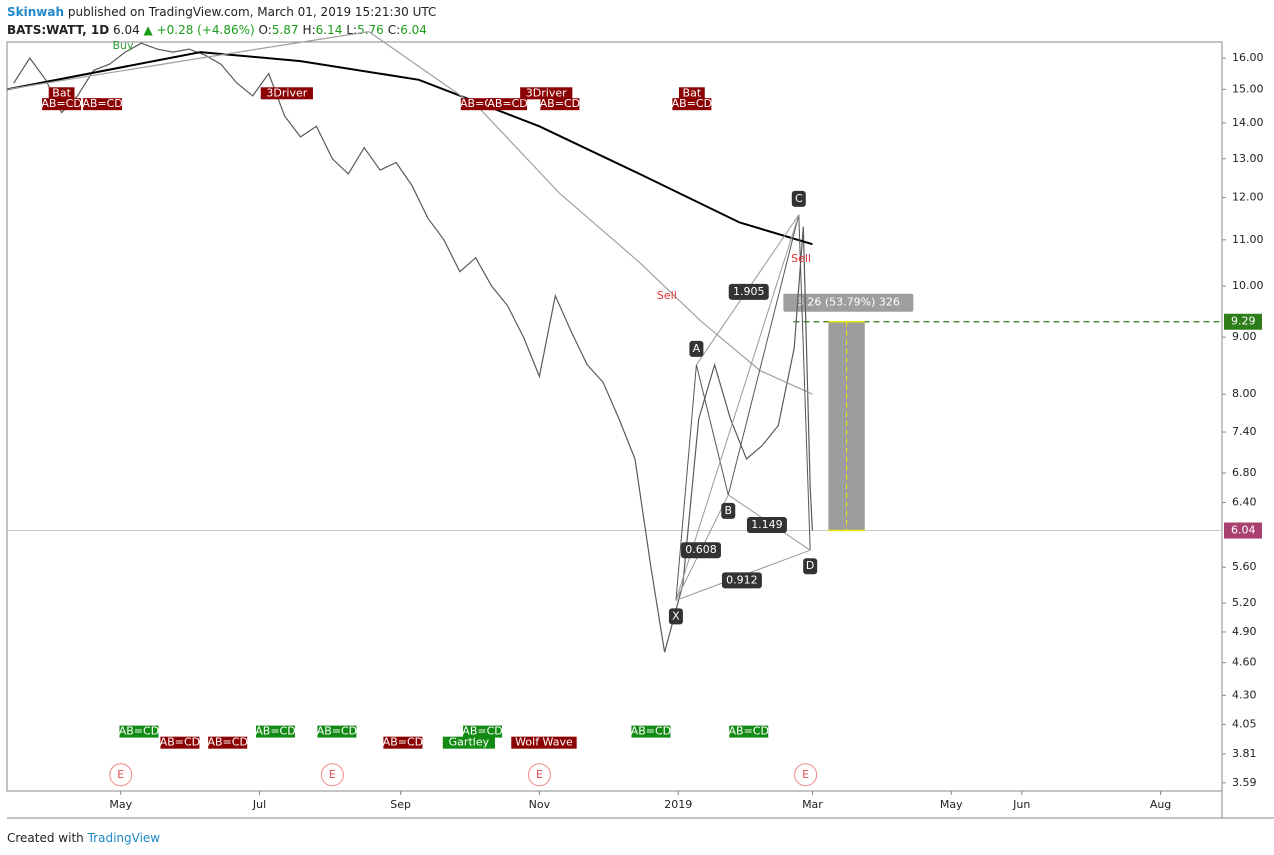  Describe the element at coordinates (259, 804) in the screenshot. I see `x-tick-label: Jul` at that location.